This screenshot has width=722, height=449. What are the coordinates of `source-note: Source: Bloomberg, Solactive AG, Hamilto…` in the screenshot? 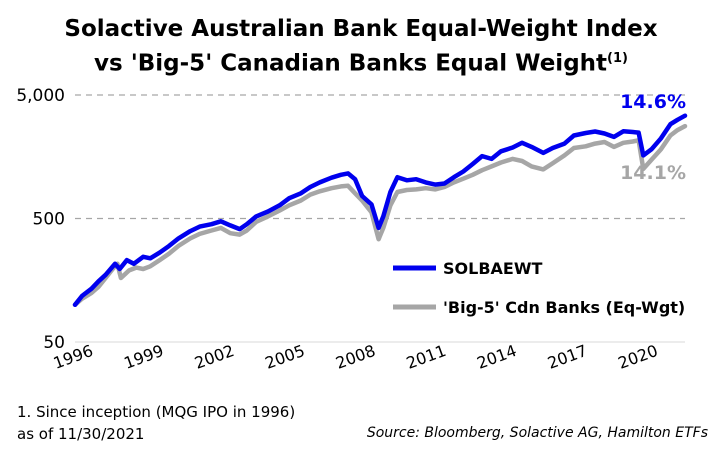 It's located at (537, 433).